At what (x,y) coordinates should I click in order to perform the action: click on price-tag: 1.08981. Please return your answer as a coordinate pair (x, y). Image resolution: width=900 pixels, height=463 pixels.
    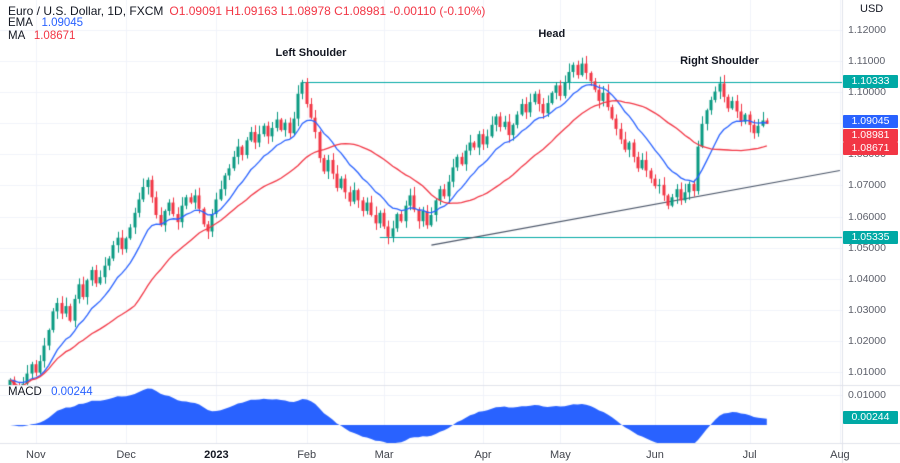
    Looking at the image, I should click on (870, 135).